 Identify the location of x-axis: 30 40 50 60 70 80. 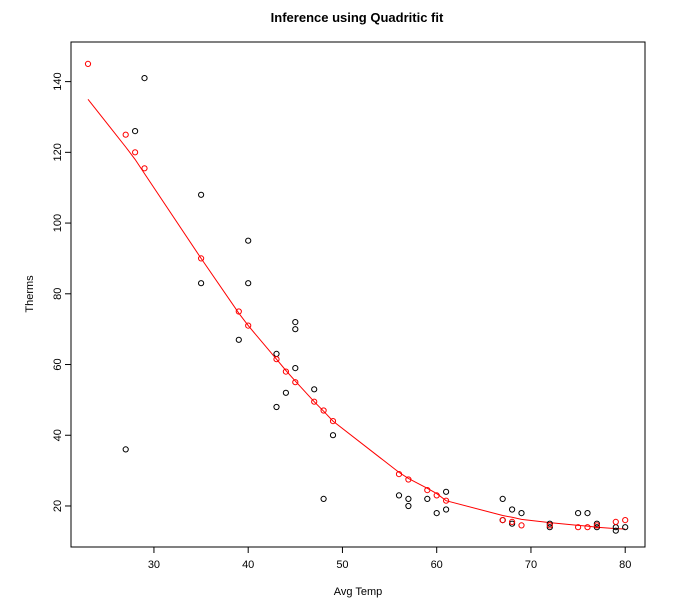
(389, 558).